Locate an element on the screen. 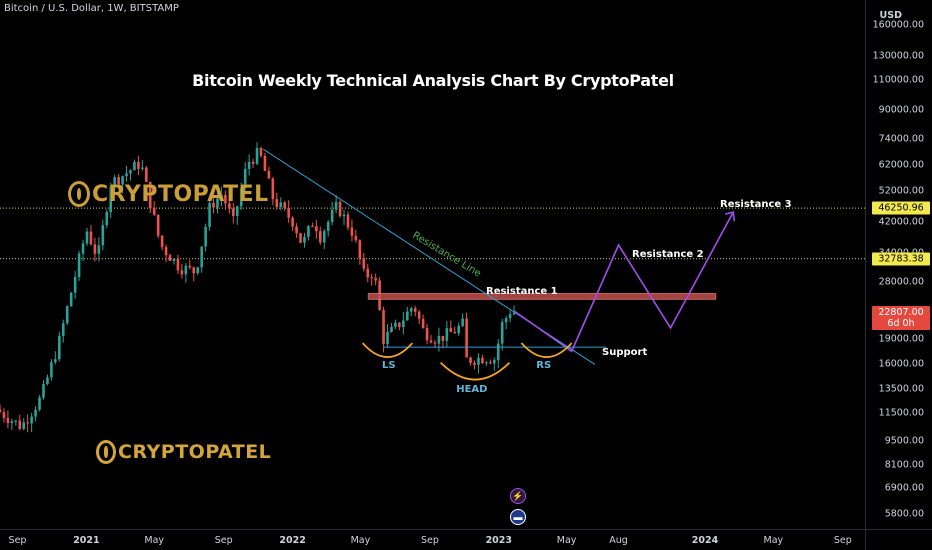 This screenshot has width=932, height=550. candle-countdown: 6d 0h is located at coordinates (901, 324).